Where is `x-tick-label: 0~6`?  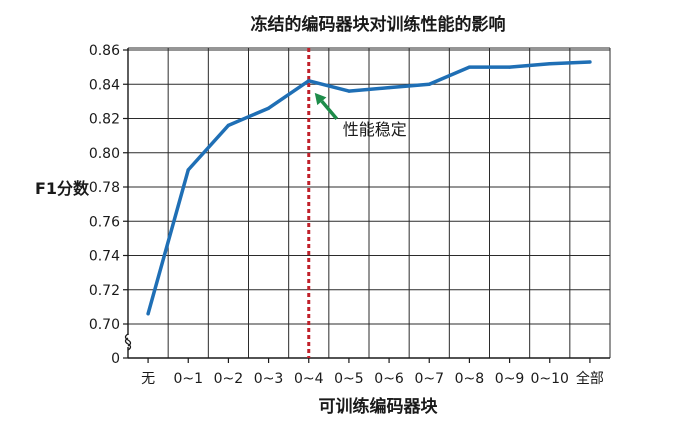 x-tick-label: 0~6 is located at coordinates (389, 379).